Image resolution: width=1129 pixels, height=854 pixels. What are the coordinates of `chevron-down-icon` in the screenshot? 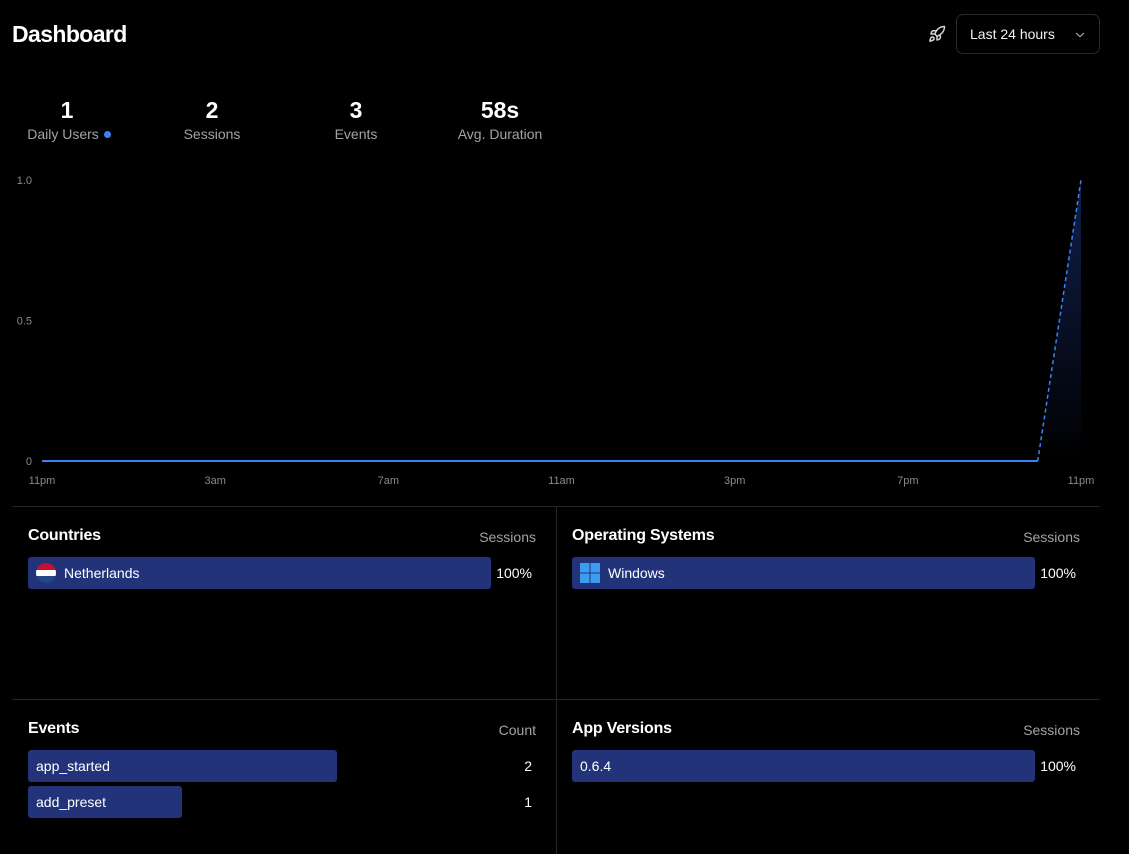 It's located at (1080, 35).